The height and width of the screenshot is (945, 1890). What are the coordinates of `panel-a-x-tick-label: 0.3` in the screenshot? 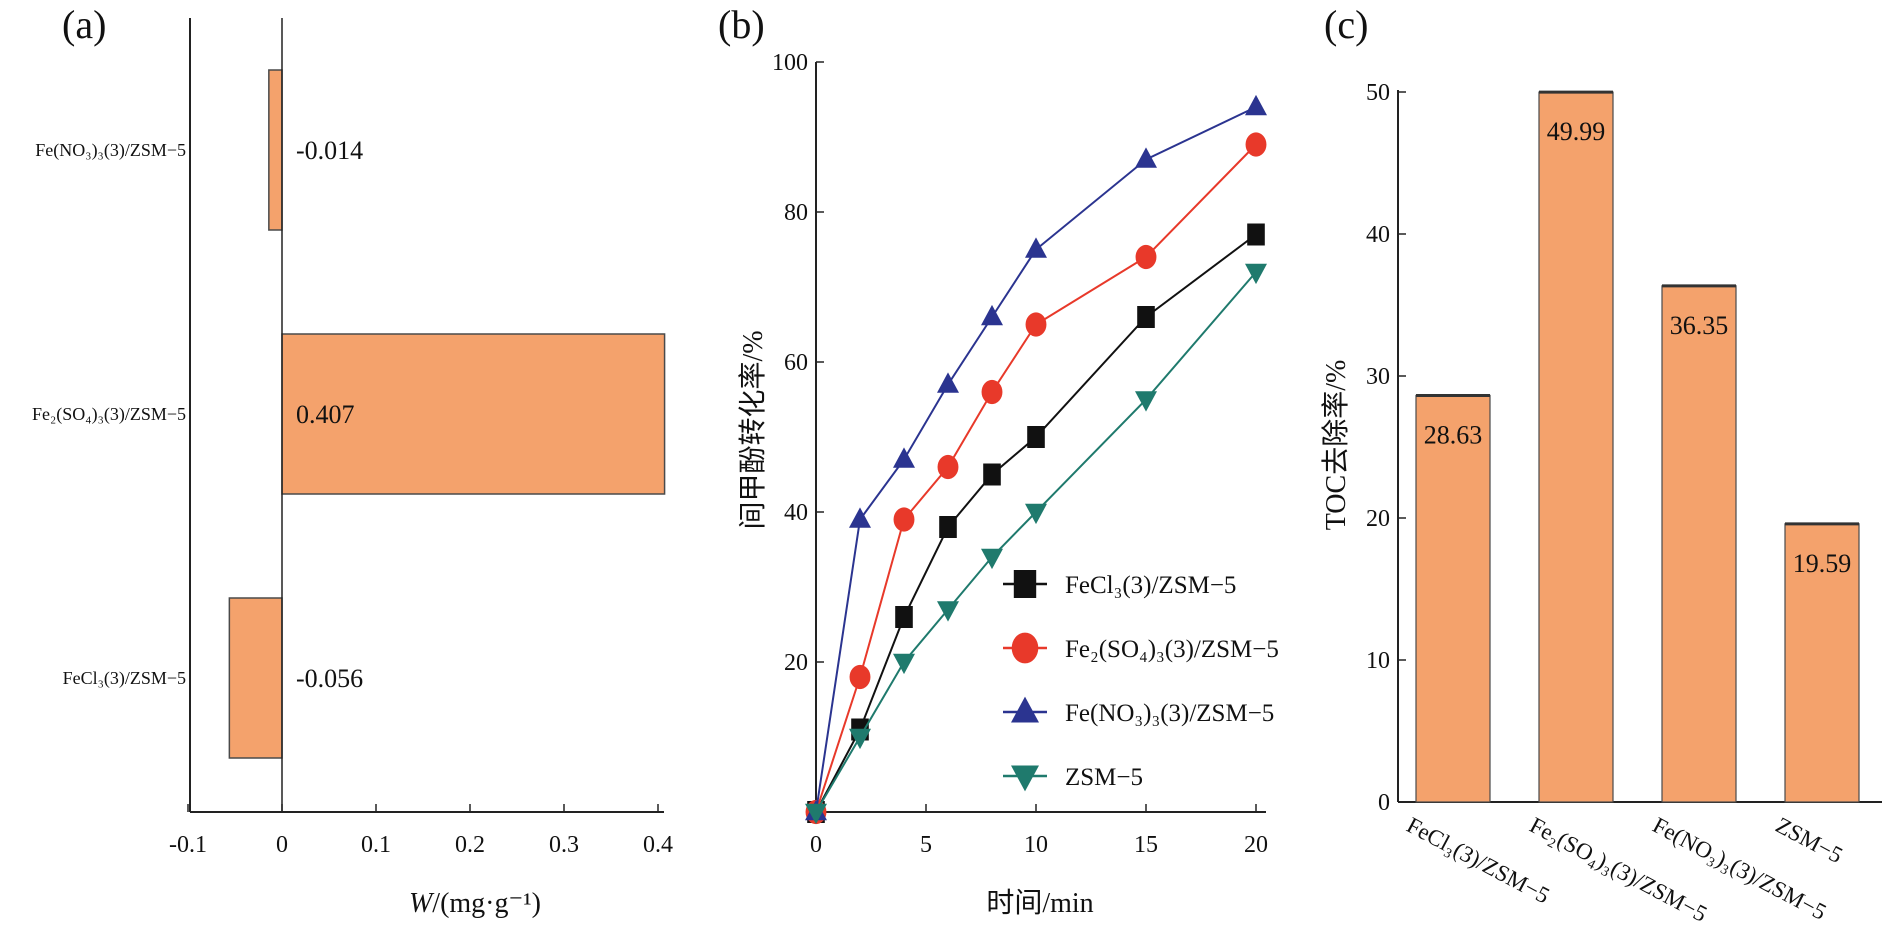 It's located at (564, 845).